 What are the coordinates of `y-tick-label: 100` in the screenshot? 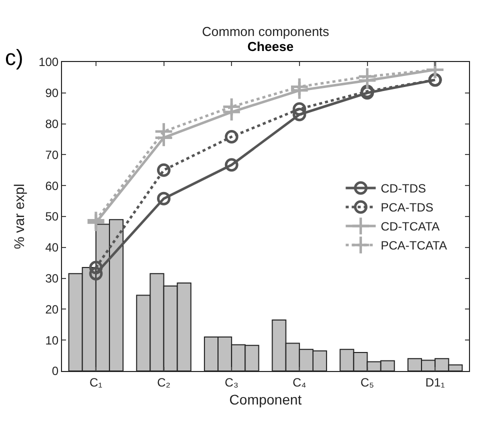 It's located at (48, 62).